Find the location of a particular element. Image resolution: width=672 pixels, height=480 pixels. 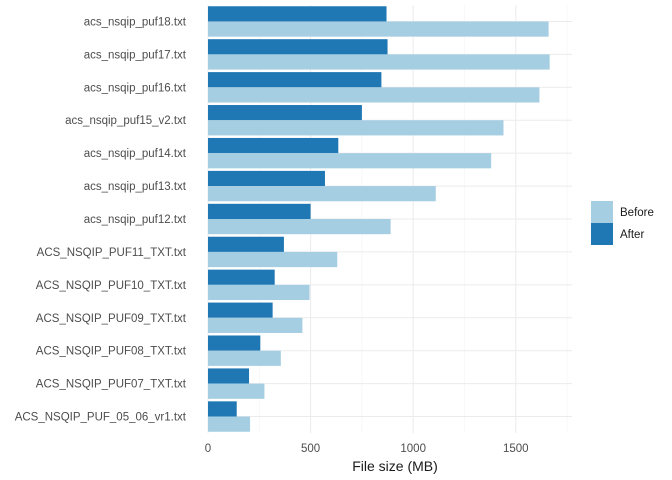

x-tick-label: 500 is located at coordinates (310, 449).